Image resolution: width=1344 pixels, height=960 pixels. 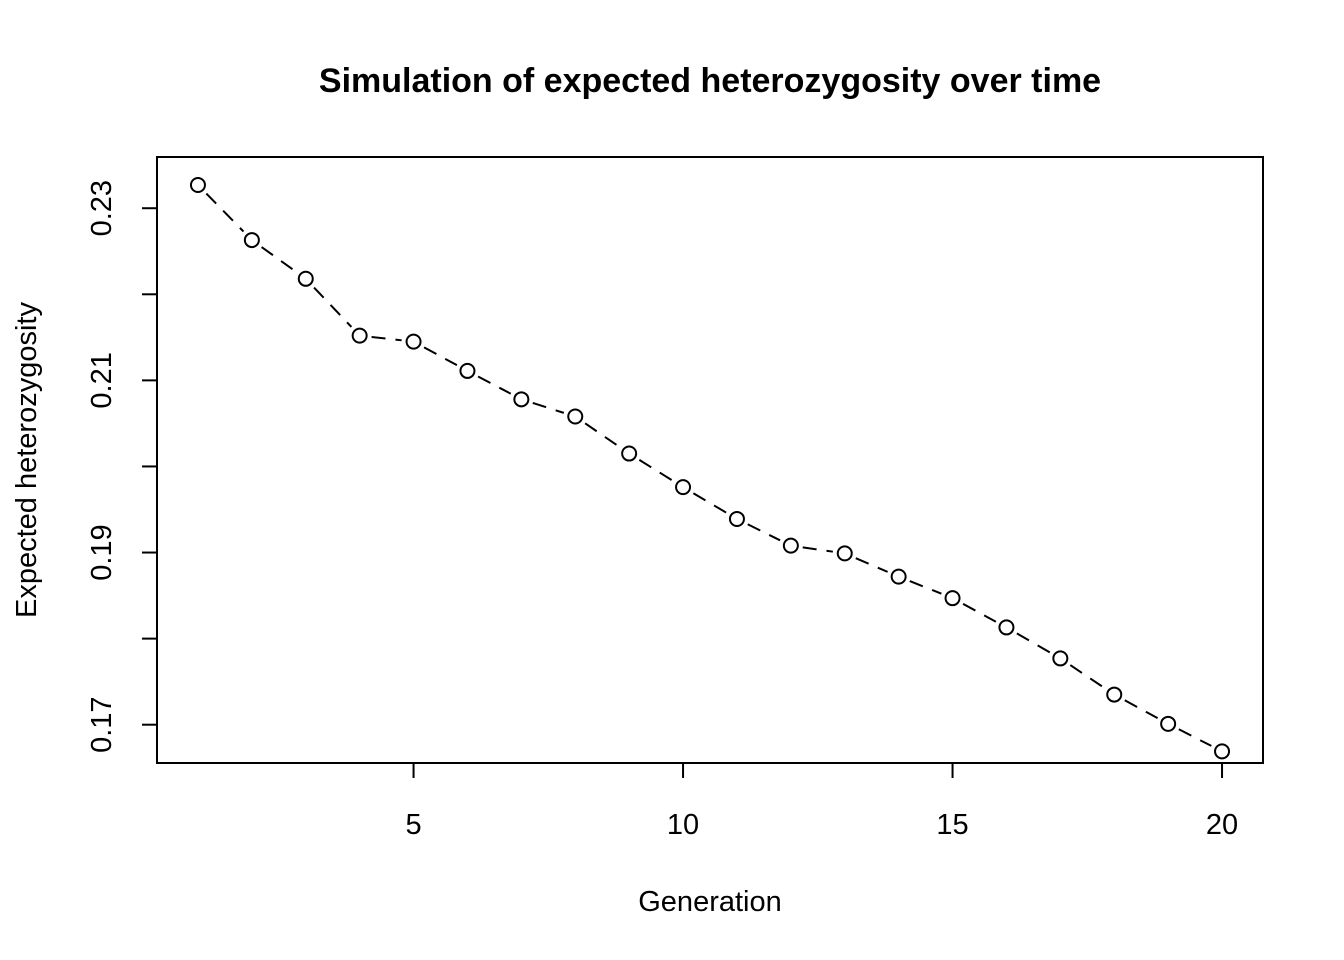 What do you see at coordinates (821, 802) in the screenshot?
I see `x-axis: 5 10 15 20` at bounding box center [821, 802].